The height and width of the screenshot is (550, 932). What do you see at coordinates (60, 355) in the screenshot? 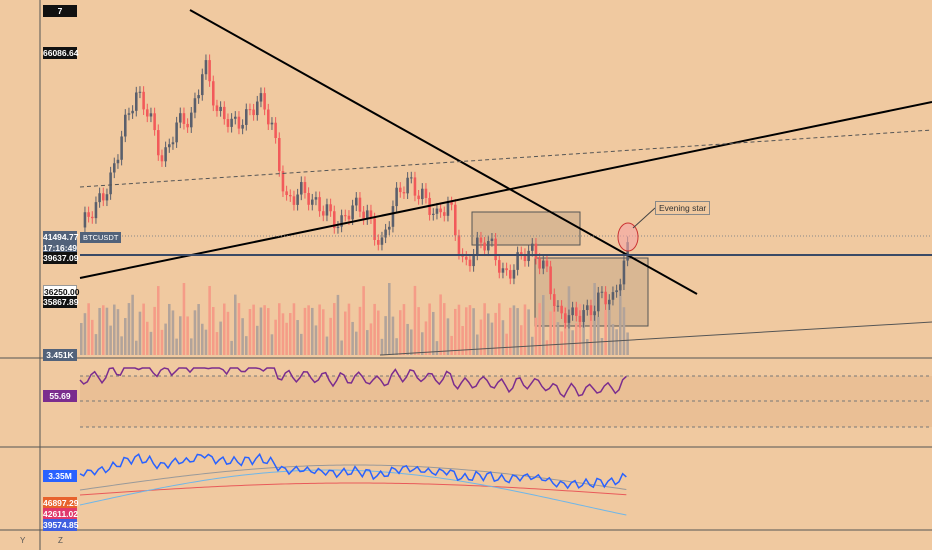
I see `volume-tag: 3.451K` at bounding box center [60, 355].